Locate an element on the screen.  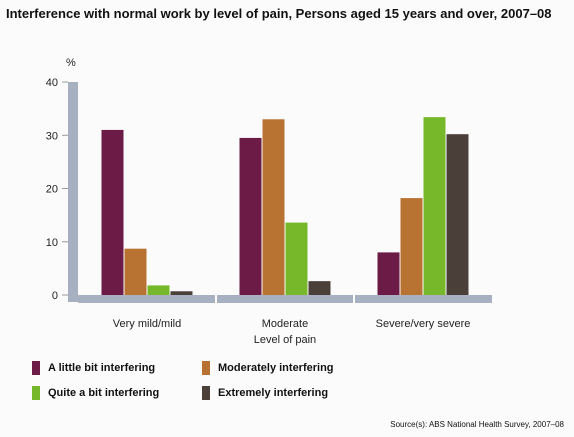
y-axis-bar is located at coordinates (73, 192).